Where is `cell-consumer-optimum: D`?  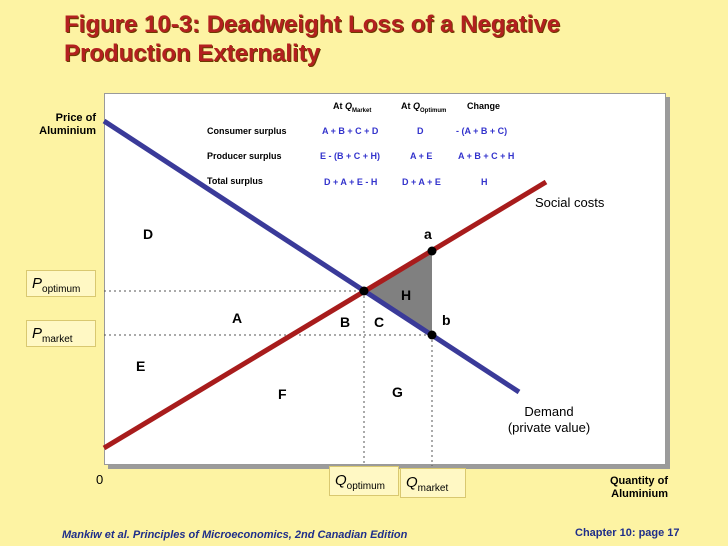 cell-consumer-optimum: D is located at coordinates (420, 131).